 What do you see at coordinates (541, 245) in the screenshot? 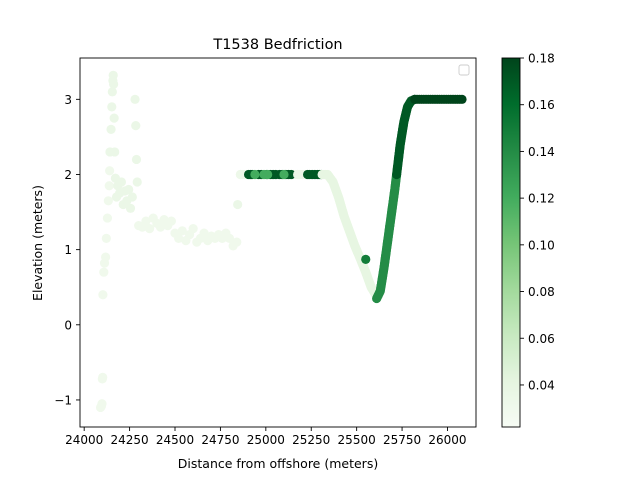
I see `colorbar-tick-label: 0.10` at bounding box center [541, 245].